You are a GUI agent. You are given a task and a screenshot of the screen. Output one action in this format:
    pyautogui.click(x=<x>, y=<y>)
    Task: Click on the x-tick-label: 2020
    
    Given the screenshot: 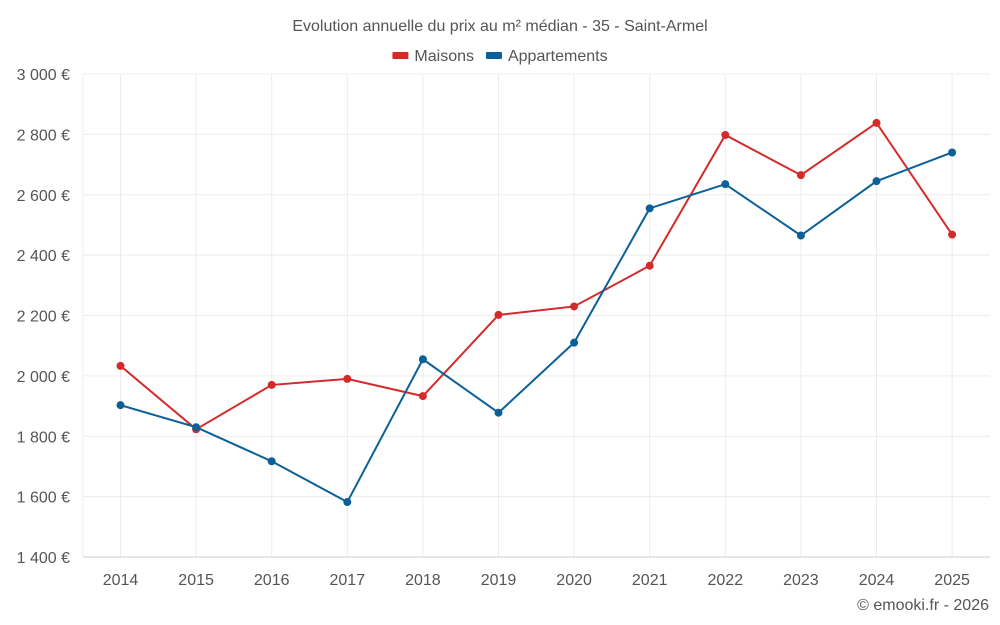 What is the action you would take?
    pyautogui.click(x=574, y=580)
    